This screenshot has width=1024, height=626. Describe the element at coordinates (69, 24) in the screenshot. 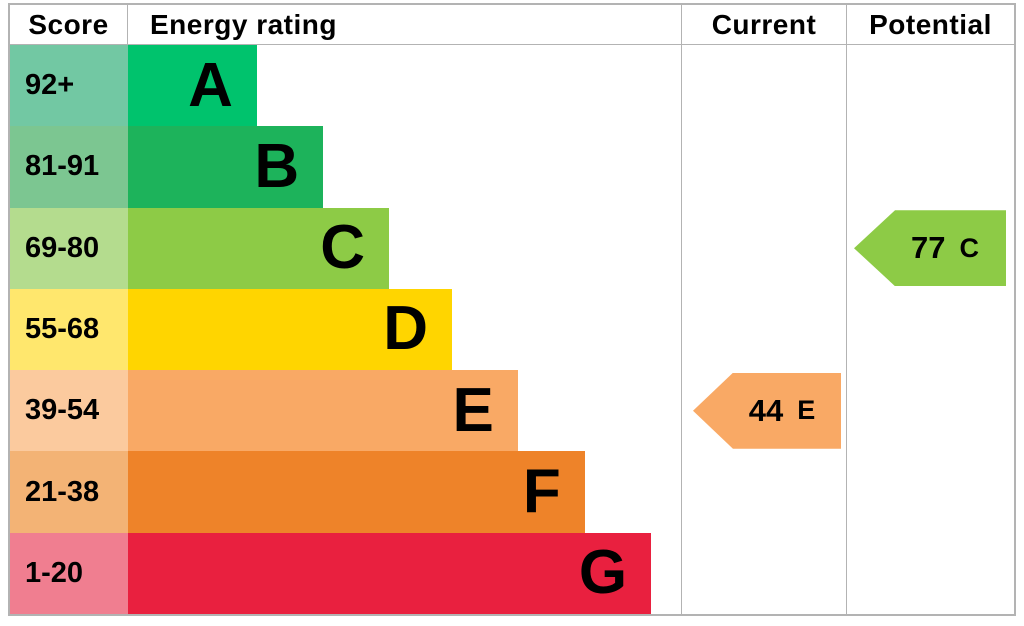

I see `score-column-header: Score` at that location.